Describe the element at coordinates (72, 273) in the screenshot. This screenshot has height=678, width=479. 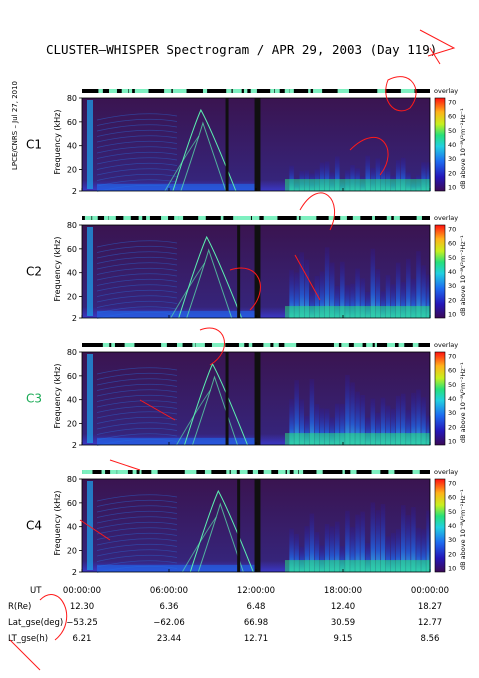
I see `y-tick-label: 40` at that location.